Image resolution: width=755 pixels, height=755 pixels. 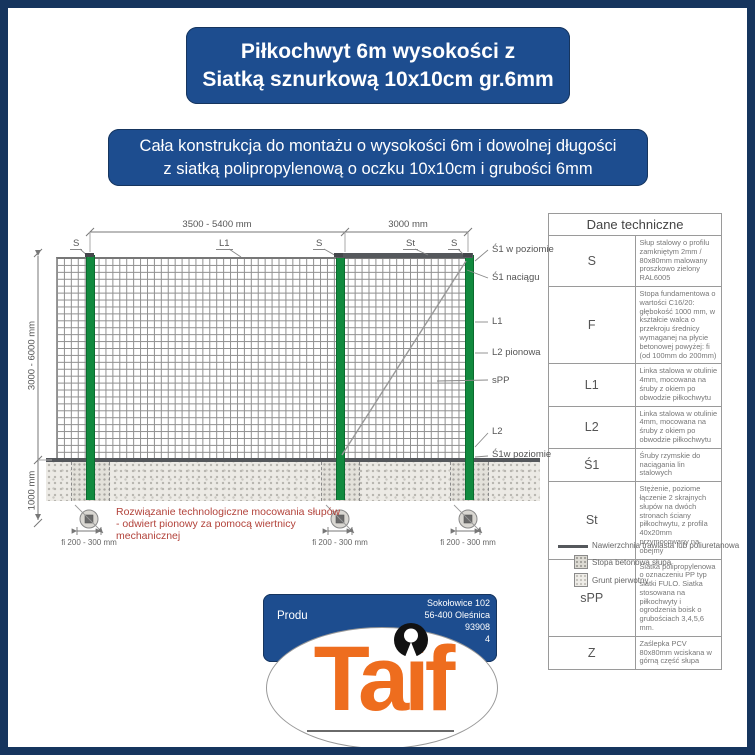 What do you see at coordinates (264, 359) in the screenshot?
I see `net-mesh` at bounding box center [264, 359].